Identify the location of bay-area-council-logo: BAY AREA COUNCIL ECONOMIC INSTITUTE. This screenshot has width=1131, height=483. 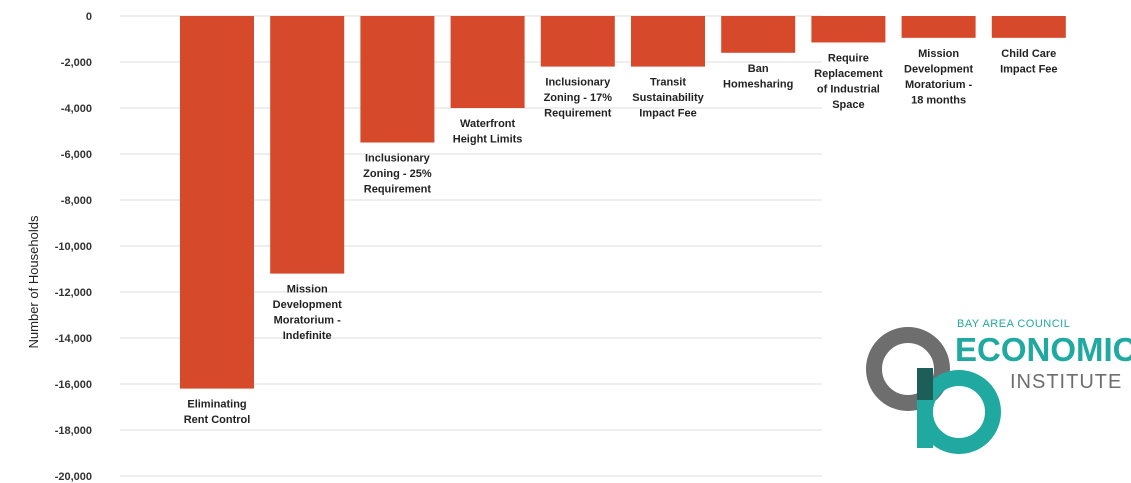
(998, 386).